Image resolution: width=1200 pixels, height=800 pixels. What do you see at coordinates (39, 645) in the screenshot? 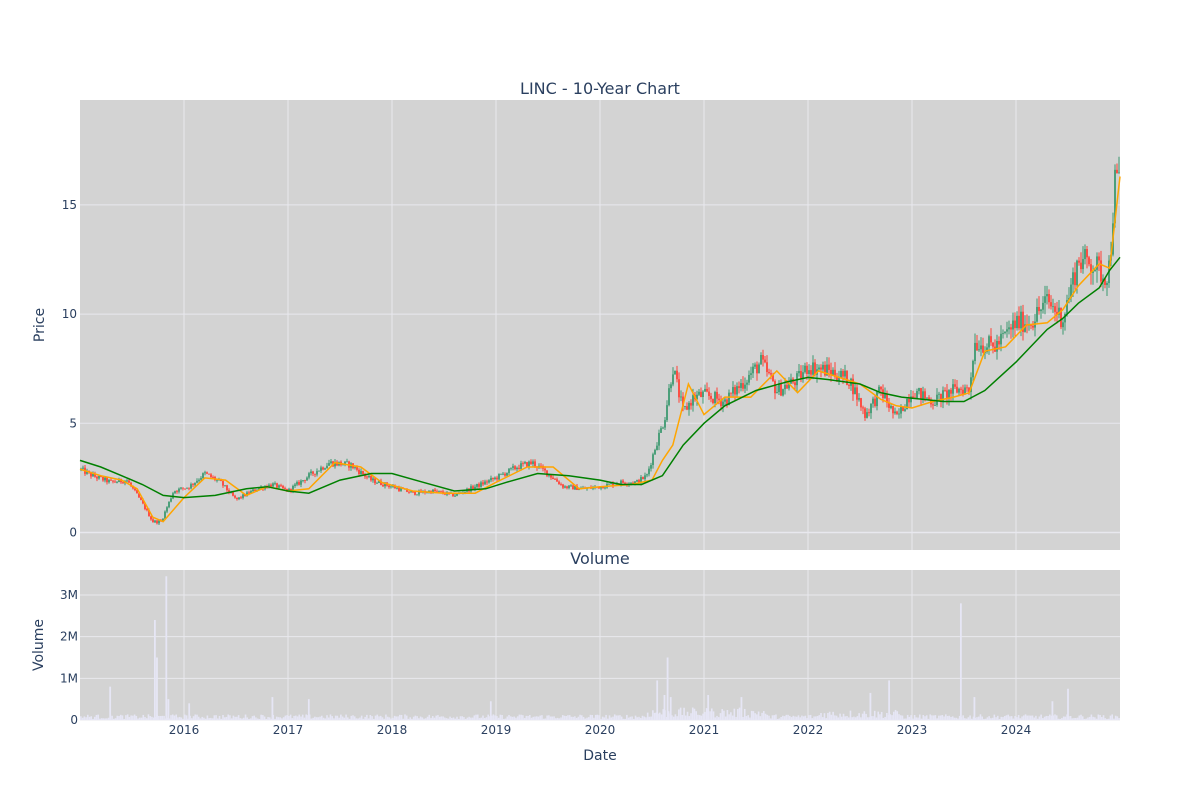
I see `volume-axis-title: Volume` at bounding box center [39, 645].